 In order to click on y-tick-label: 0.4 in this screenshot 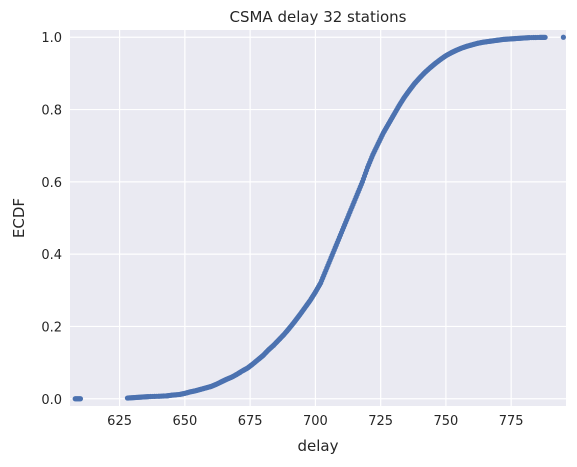, I will do `click(51, 255)`.